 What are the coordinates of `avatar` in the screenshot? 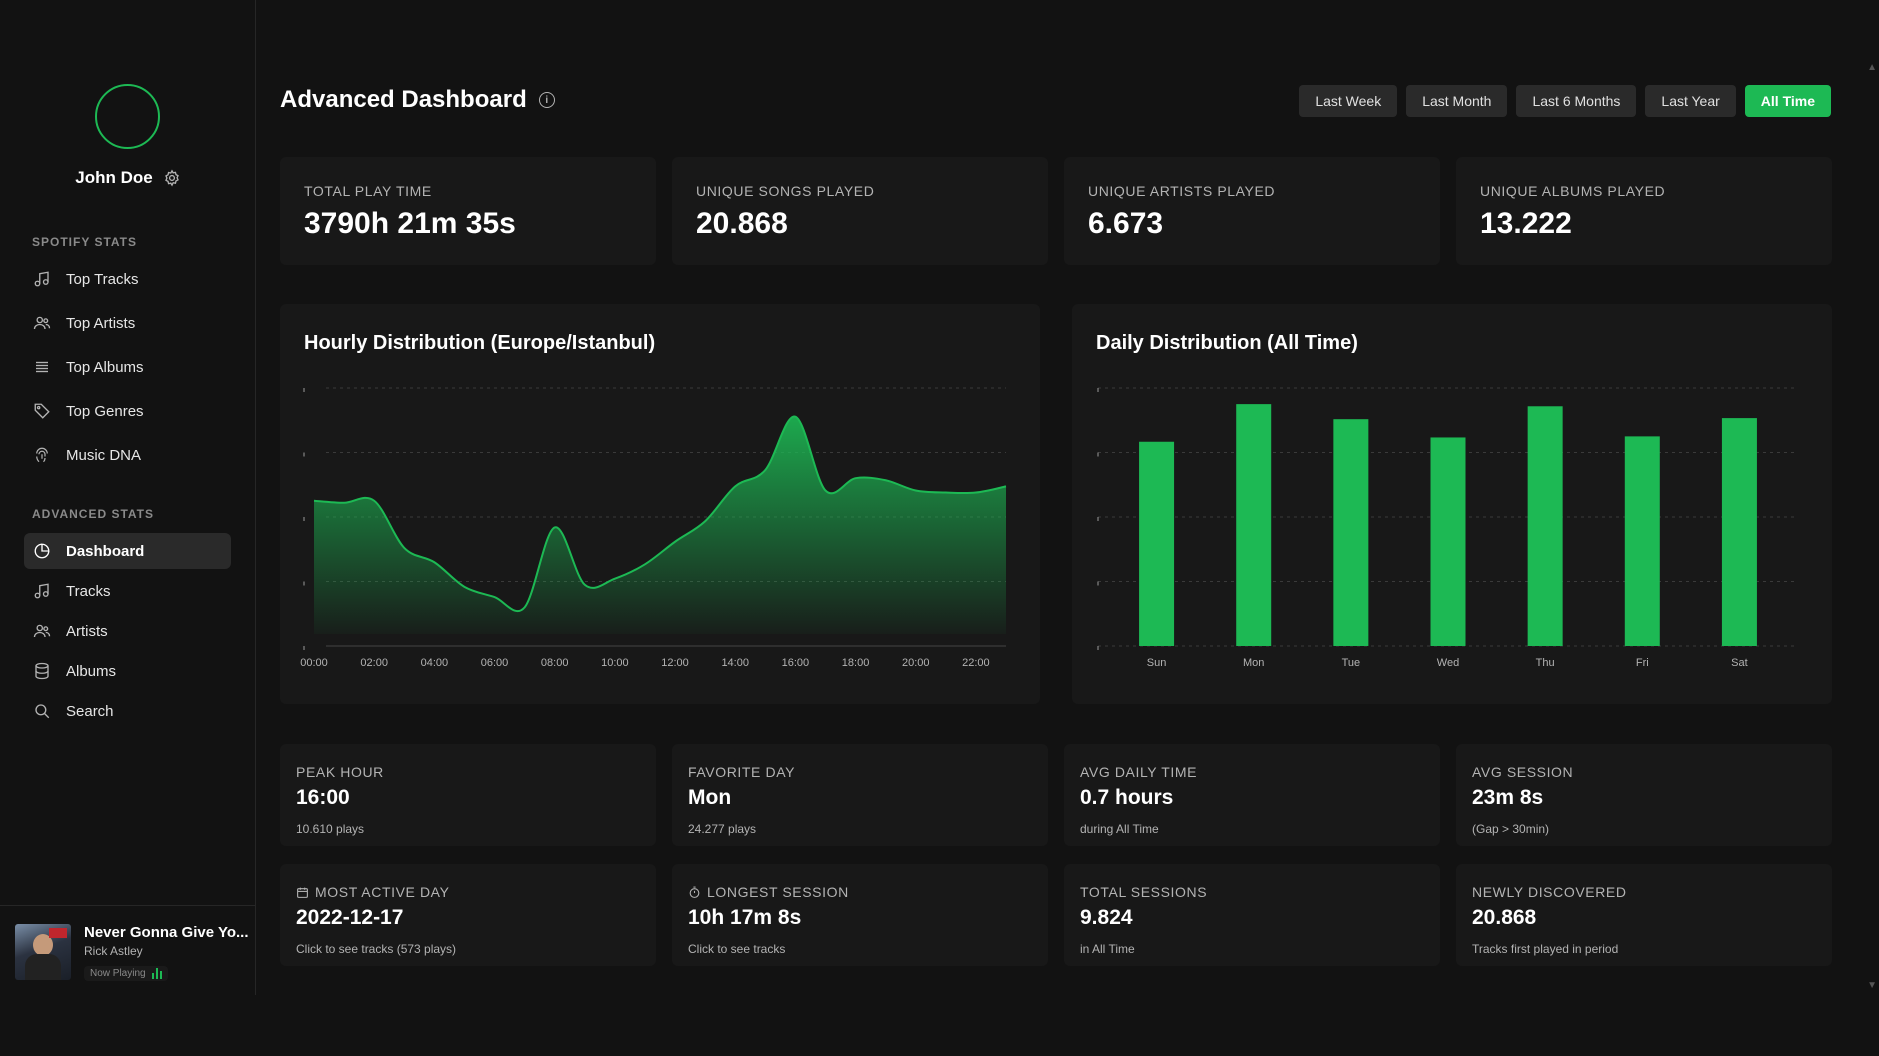 It's located at (127, 116).